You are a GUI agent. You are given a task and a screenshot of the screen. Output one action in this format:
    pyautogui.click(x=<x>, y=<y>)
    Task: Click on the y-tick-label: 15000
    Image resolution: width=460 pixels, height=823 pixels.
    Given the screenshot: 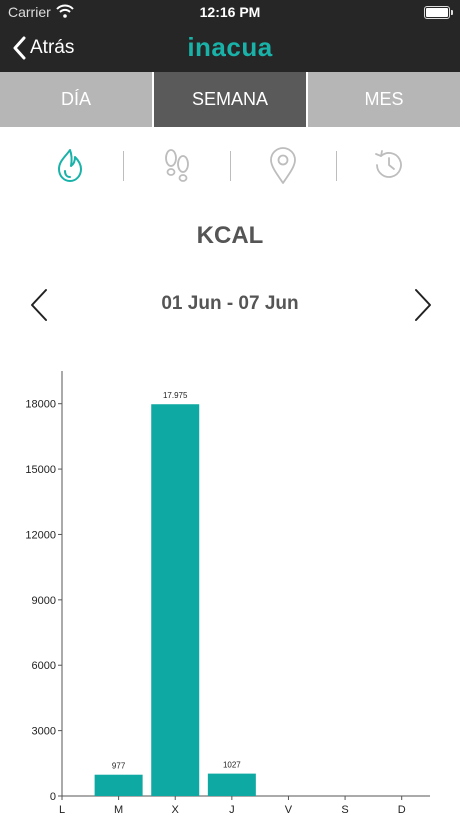 What is the action you would take?
    pyautogui.click(x=40, y=470)
    